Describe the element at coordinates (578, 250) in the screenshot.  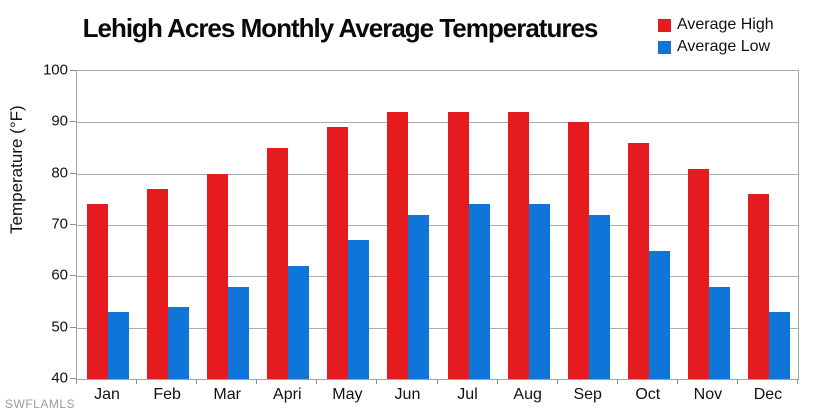
I see `bar-high-sep` at that location.